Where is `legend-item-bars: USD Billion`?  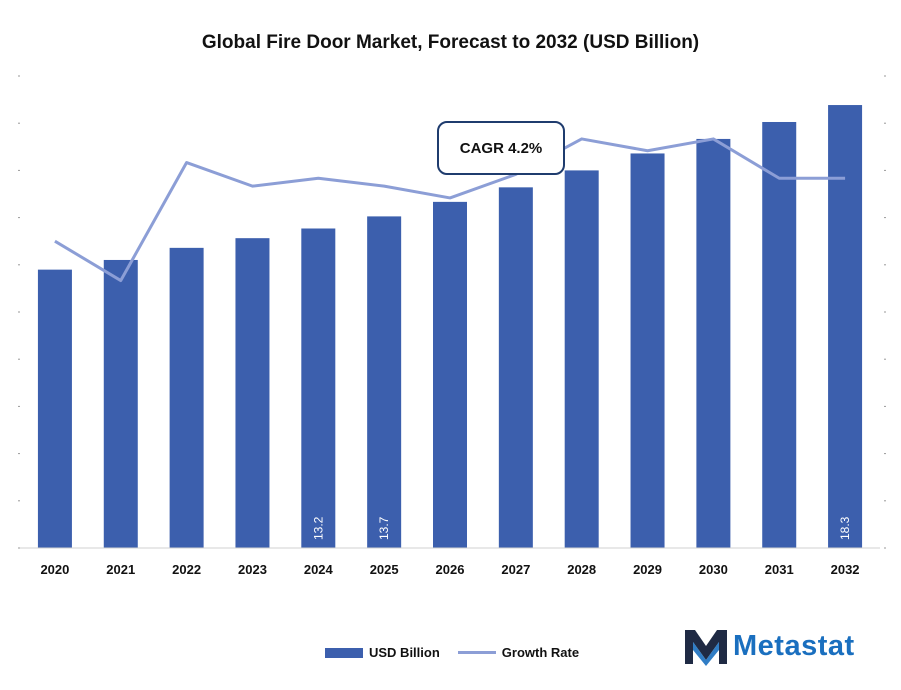 legend-item-bars: USD Billion is located at coordinates (382, 652).